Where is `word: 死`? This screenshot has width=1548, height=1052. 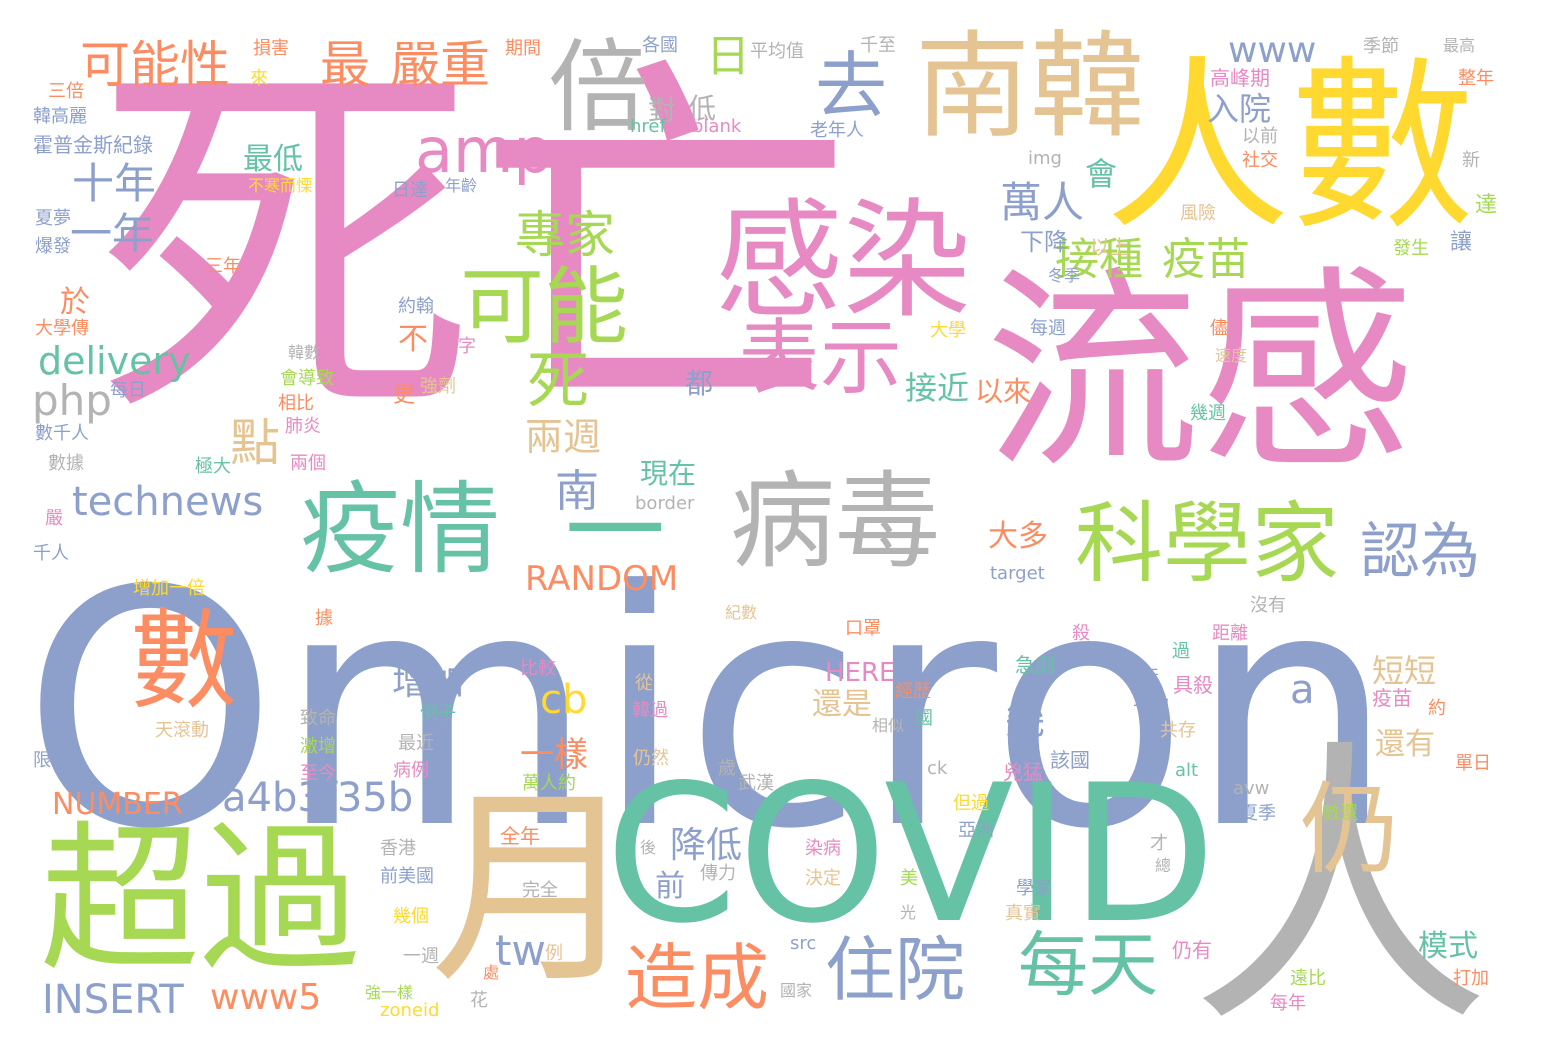 word: 死 is located at coordinates (558, 380).